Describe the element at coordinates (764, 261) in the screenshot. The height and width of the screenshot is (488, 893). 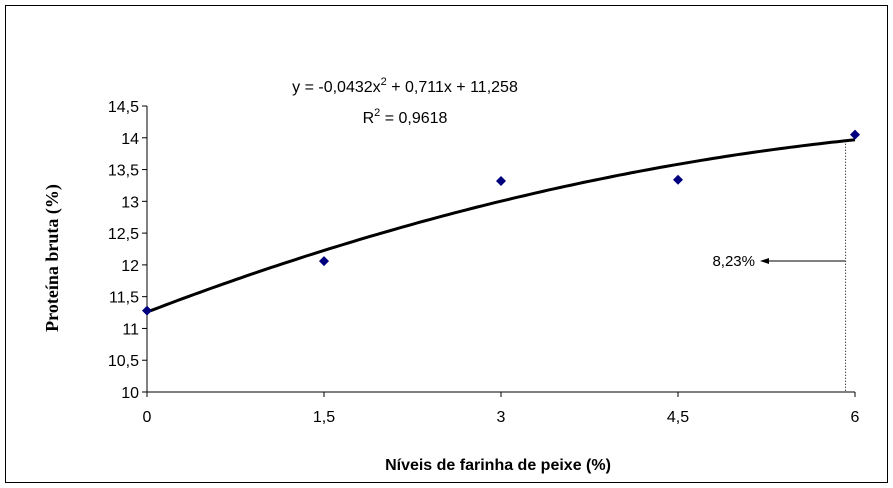
I see `annotation-arrowhead` at that location.